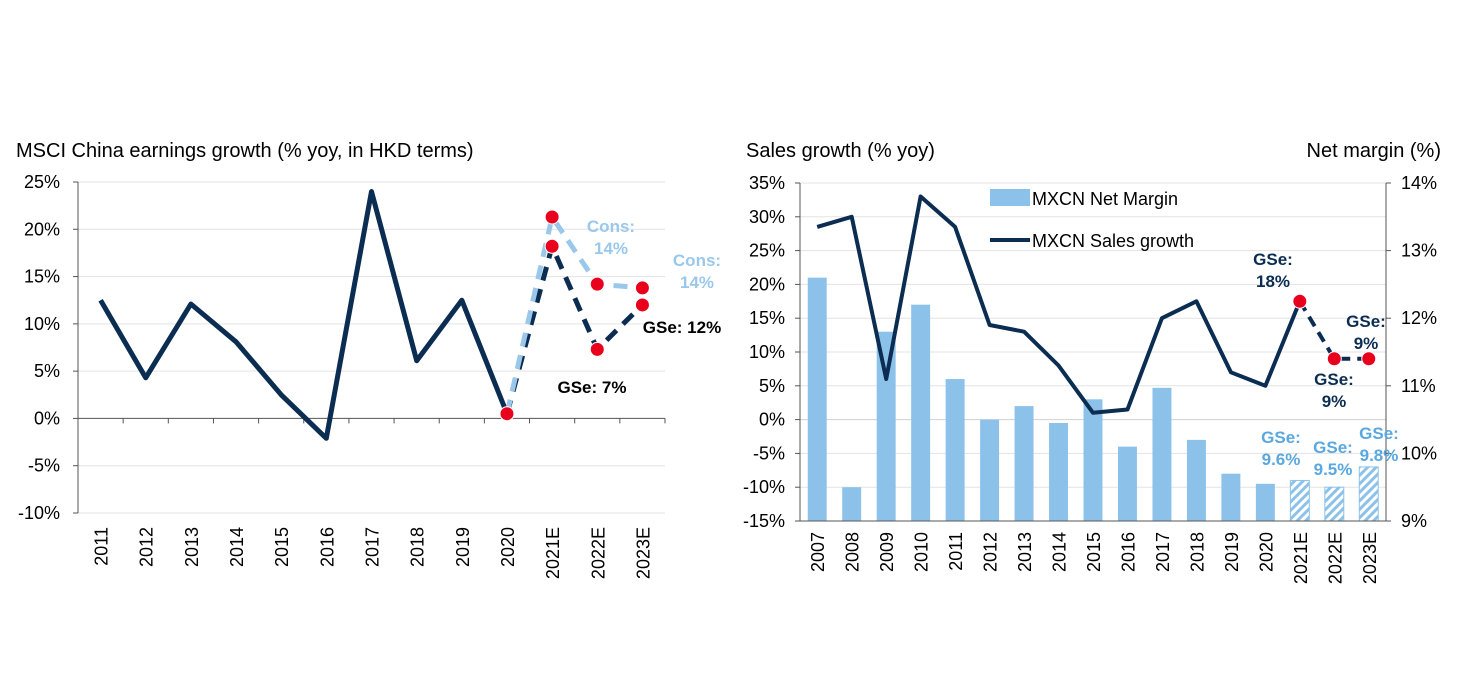 Image resolution: width=1461 pixels, height=687 pixels. What do you see at coordinates (597, 284) in the screenshot?
I see `data-marker-cons` at bounding box center [597, 284].